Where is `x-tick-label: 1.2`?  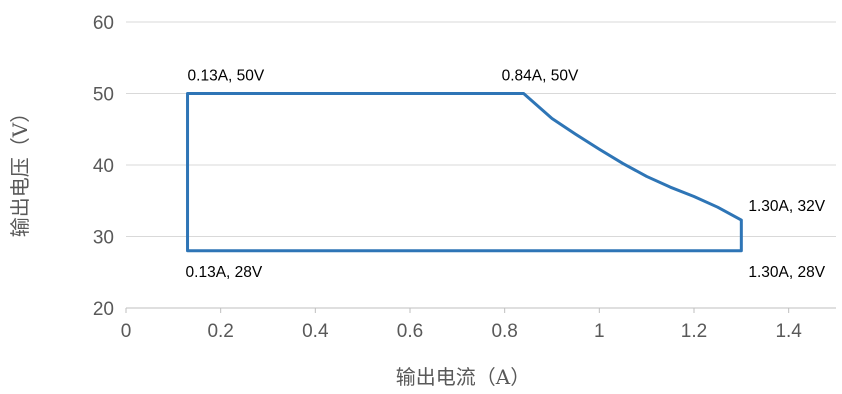 x-tick-label: 1.2 is located at coordinates (694, 331).